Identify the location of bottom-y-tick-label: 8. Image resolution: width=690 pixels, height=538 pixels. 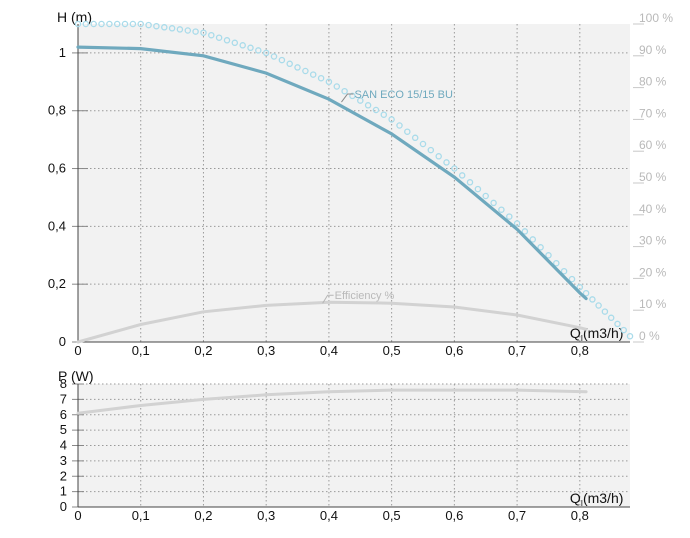
(63, 383).